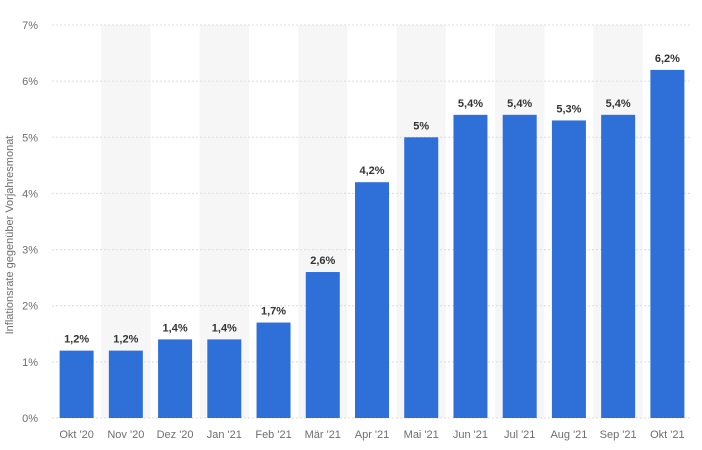  What do you see at coordinates (667, 435) in the screenshot?
I see `x-tick-label: Okt '21` at bounding box center [667, 435].